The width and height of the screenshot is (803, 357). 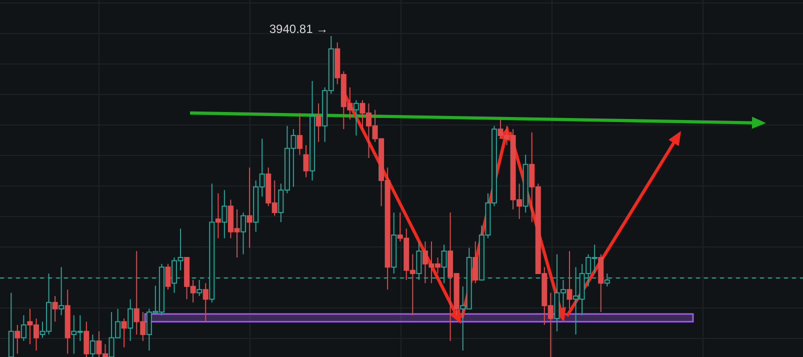 I want to click on annotation: 3940.81 →, so click(x=298, y=29).